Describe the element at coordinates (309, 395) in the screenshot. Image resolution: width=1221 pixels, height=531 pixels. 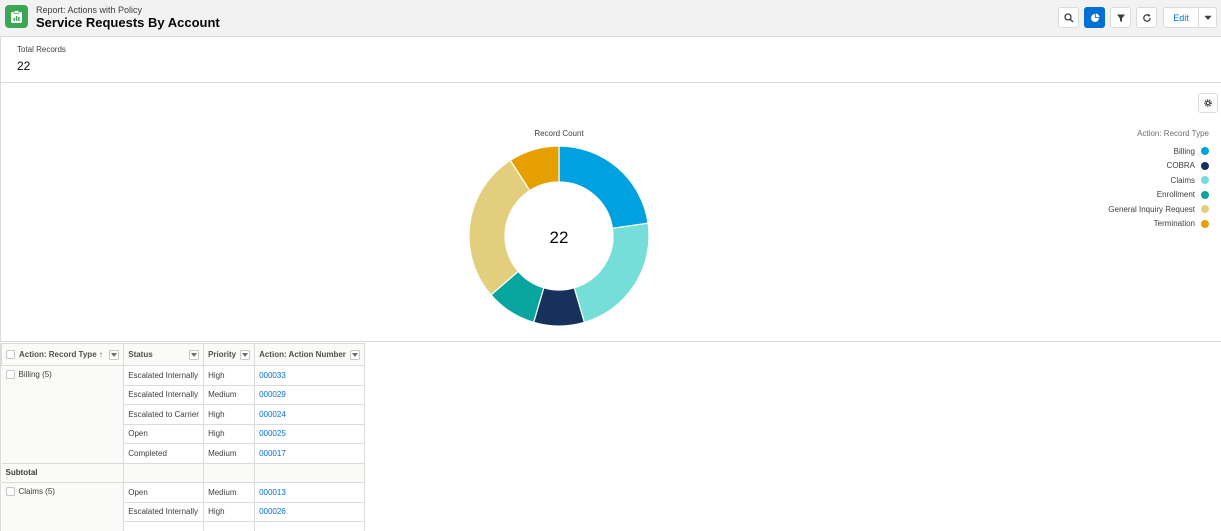
I see `action-number-link: 000029` at that location.